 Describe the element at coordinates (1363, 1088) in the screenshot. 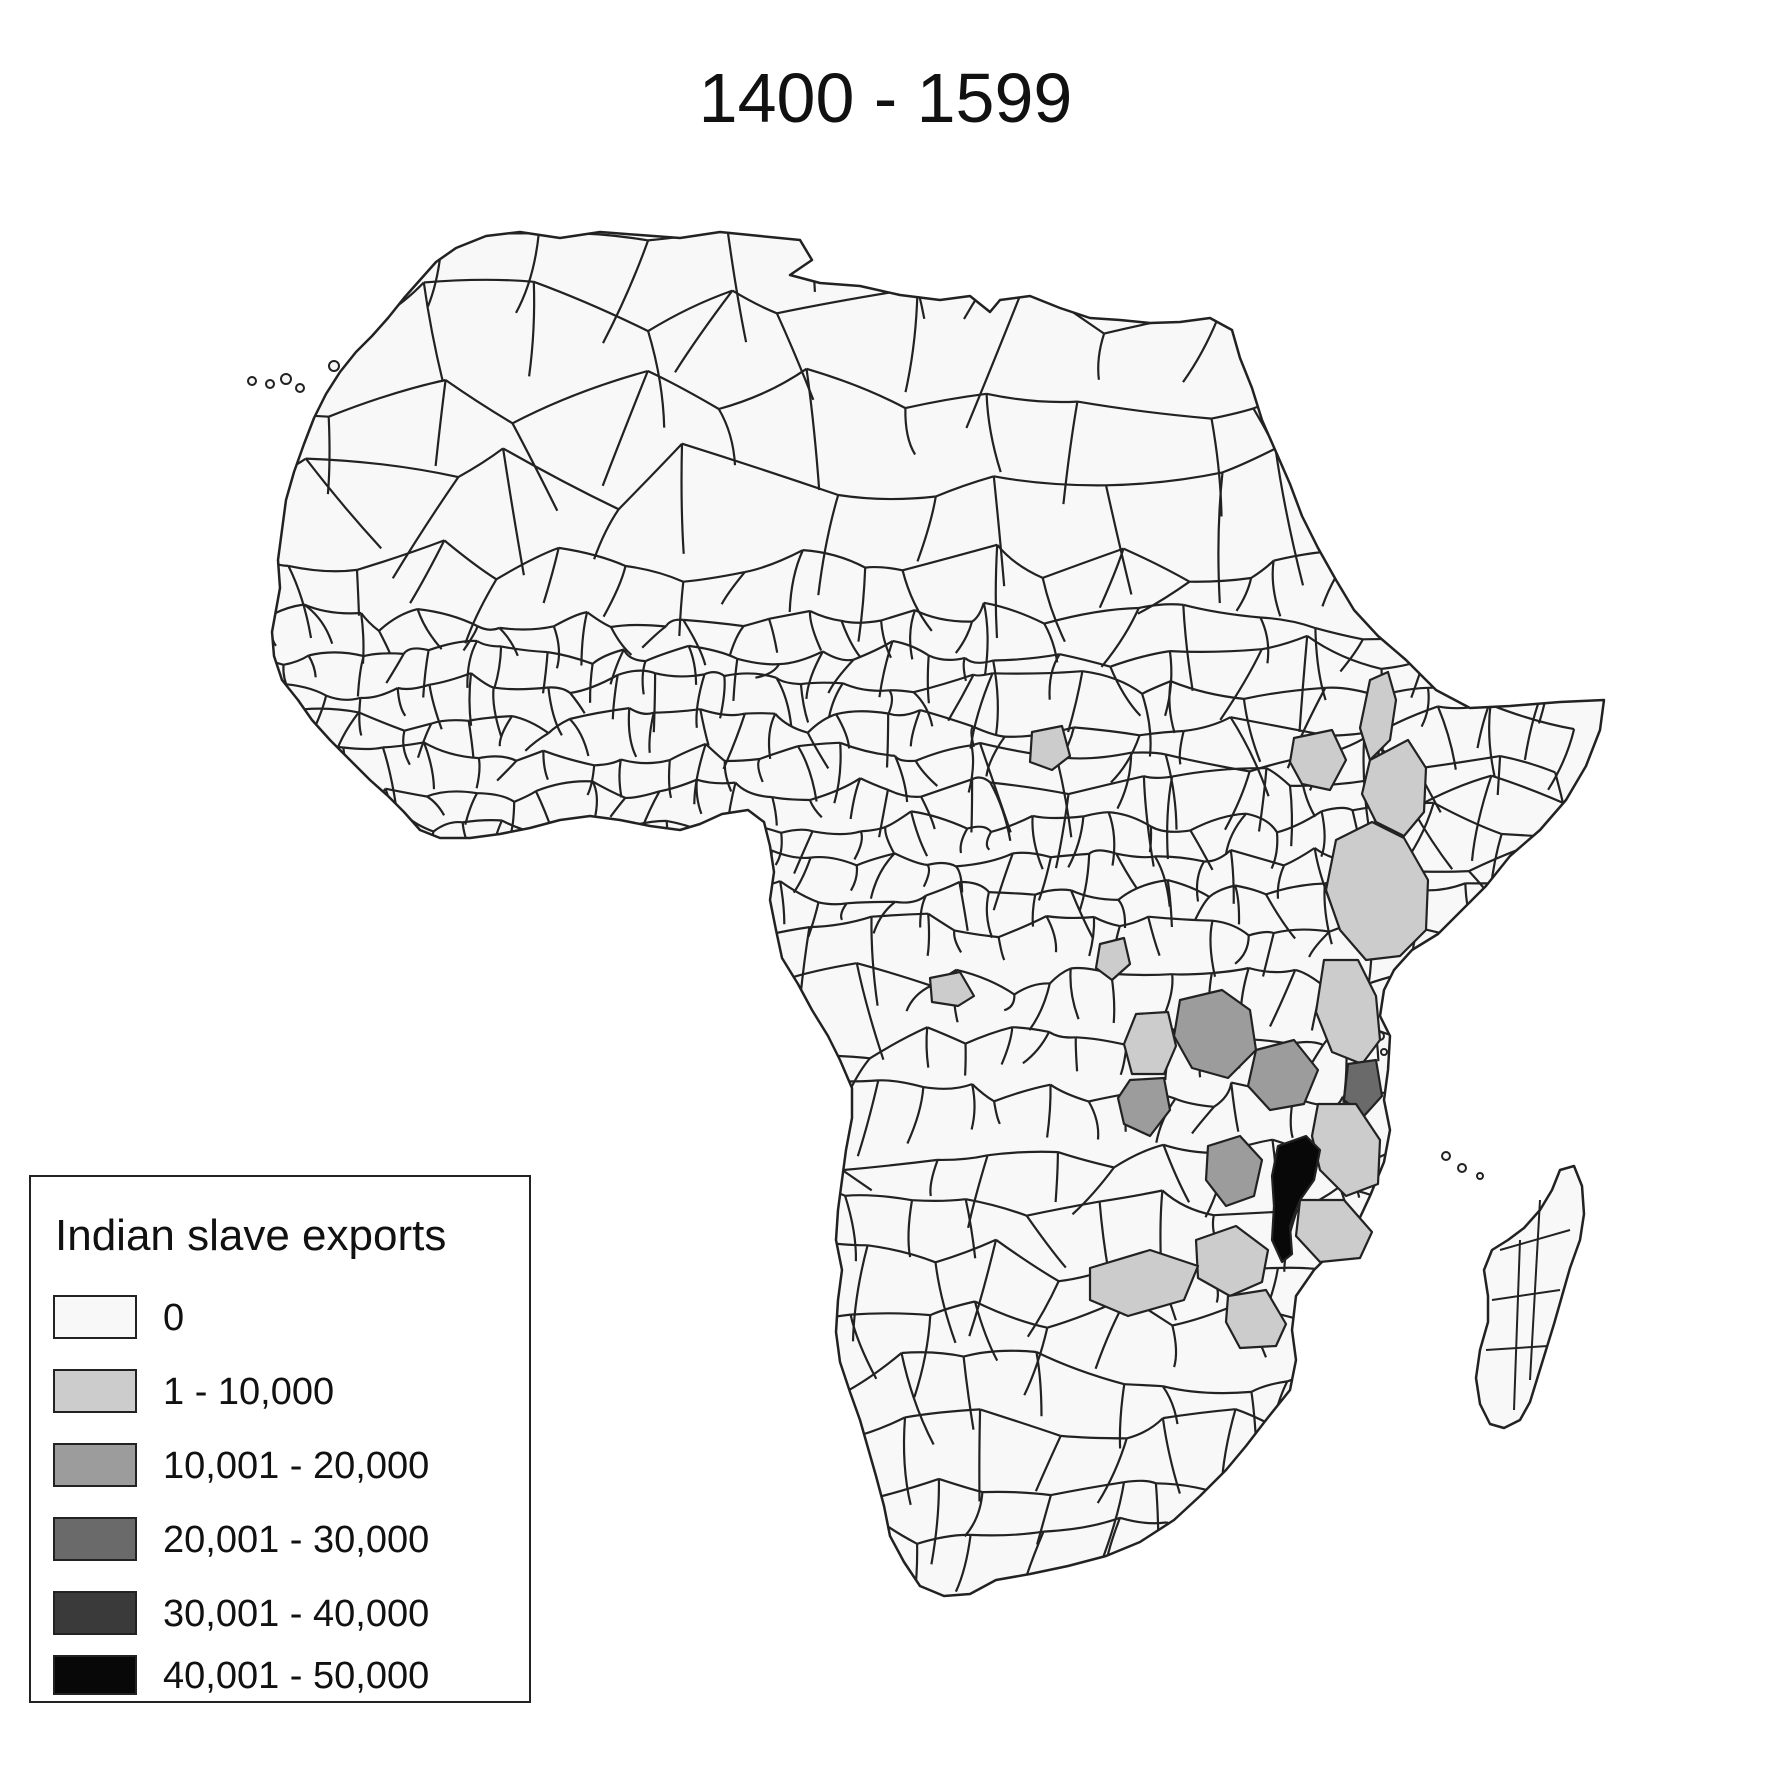

I see `region-tanzania-coast` at that location.